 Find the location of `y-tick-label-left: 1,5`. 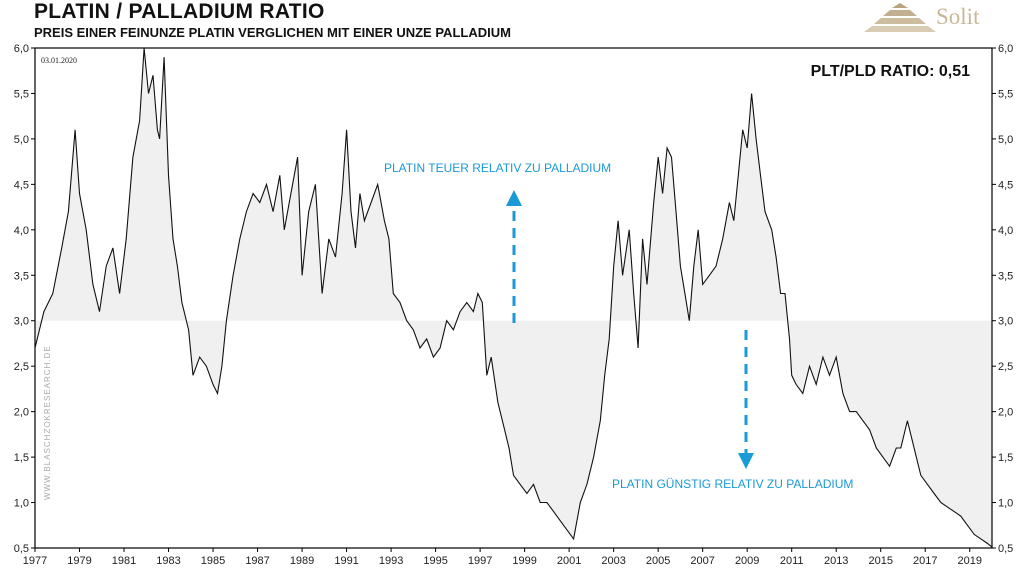

y-tick-label-left: 1,5 is located at coordinates (21, 458).